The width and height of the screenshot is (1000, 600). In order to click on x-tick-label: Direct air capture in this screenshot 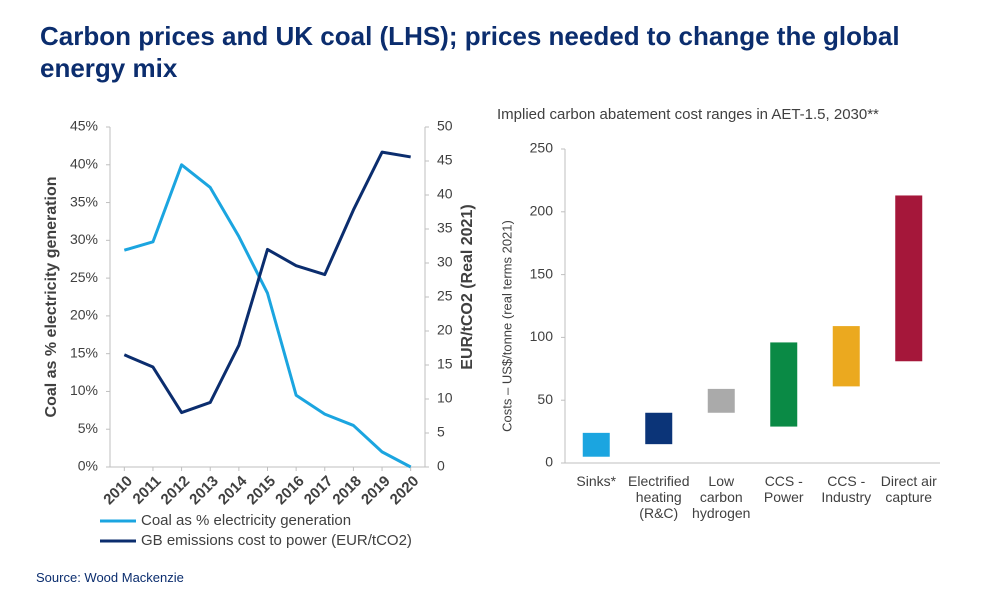, I will do `click(908, 489)`.